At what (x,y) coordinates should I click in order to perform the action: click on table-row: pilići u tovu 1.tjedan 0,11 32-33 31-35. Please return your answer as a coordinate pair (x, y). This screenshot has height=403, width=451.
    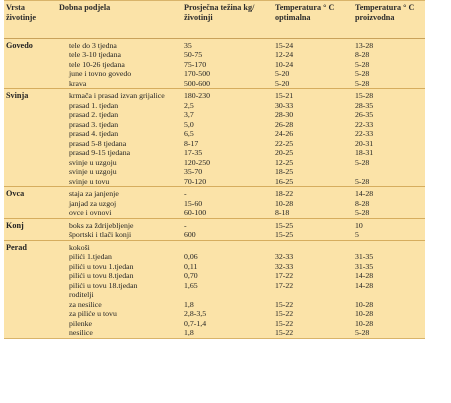
    Looking at the image, I should click on (214, 267).